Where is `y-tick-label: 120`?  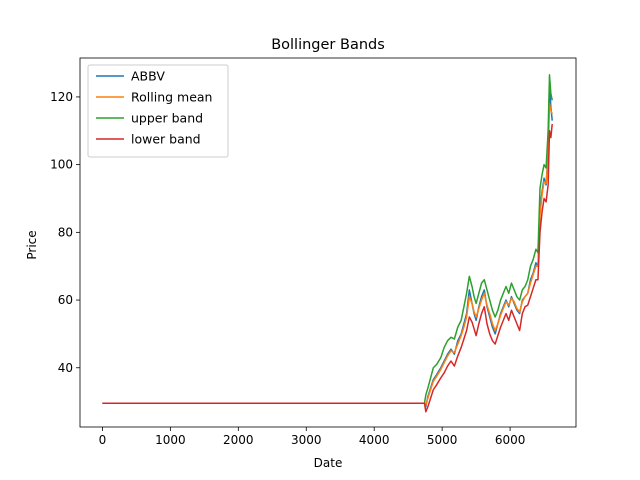
y-tick-label: 120 is located at coordinates (61, 97).